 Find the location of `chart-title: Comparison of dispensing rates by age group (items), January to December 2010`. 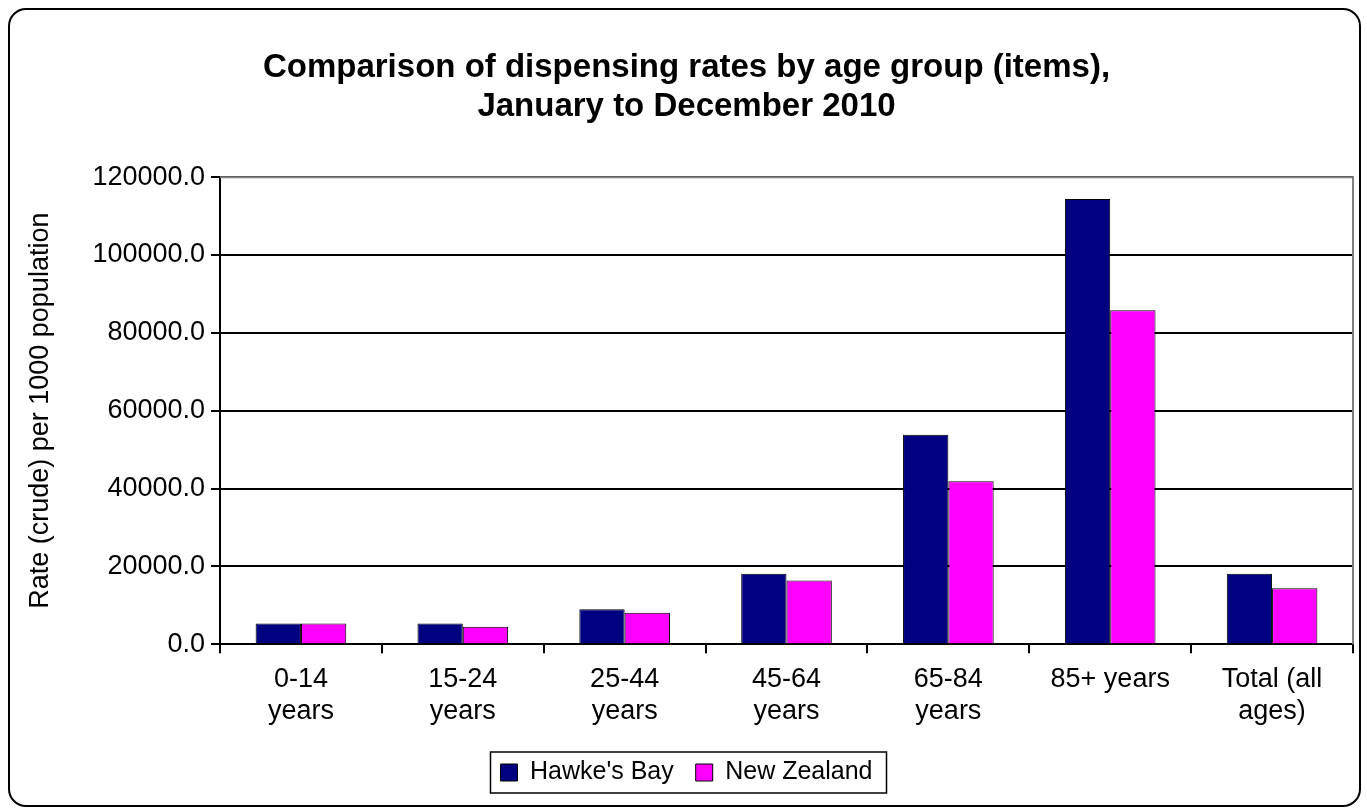

chart-title: Comparison of dispensing rates by age group (items), January to December 2010 is located at coordinates (686, 85).